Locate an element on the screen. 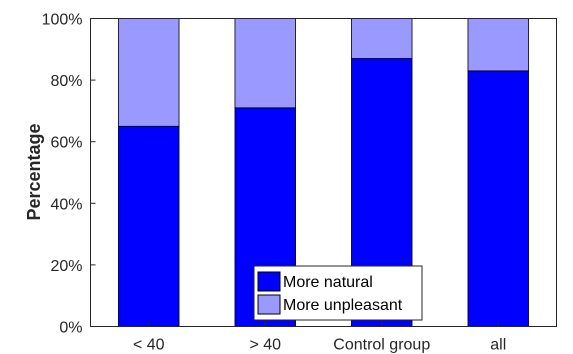 The image size is (573, 354). legend-label-more-natural: More natural is located at coordinates (328, 282).